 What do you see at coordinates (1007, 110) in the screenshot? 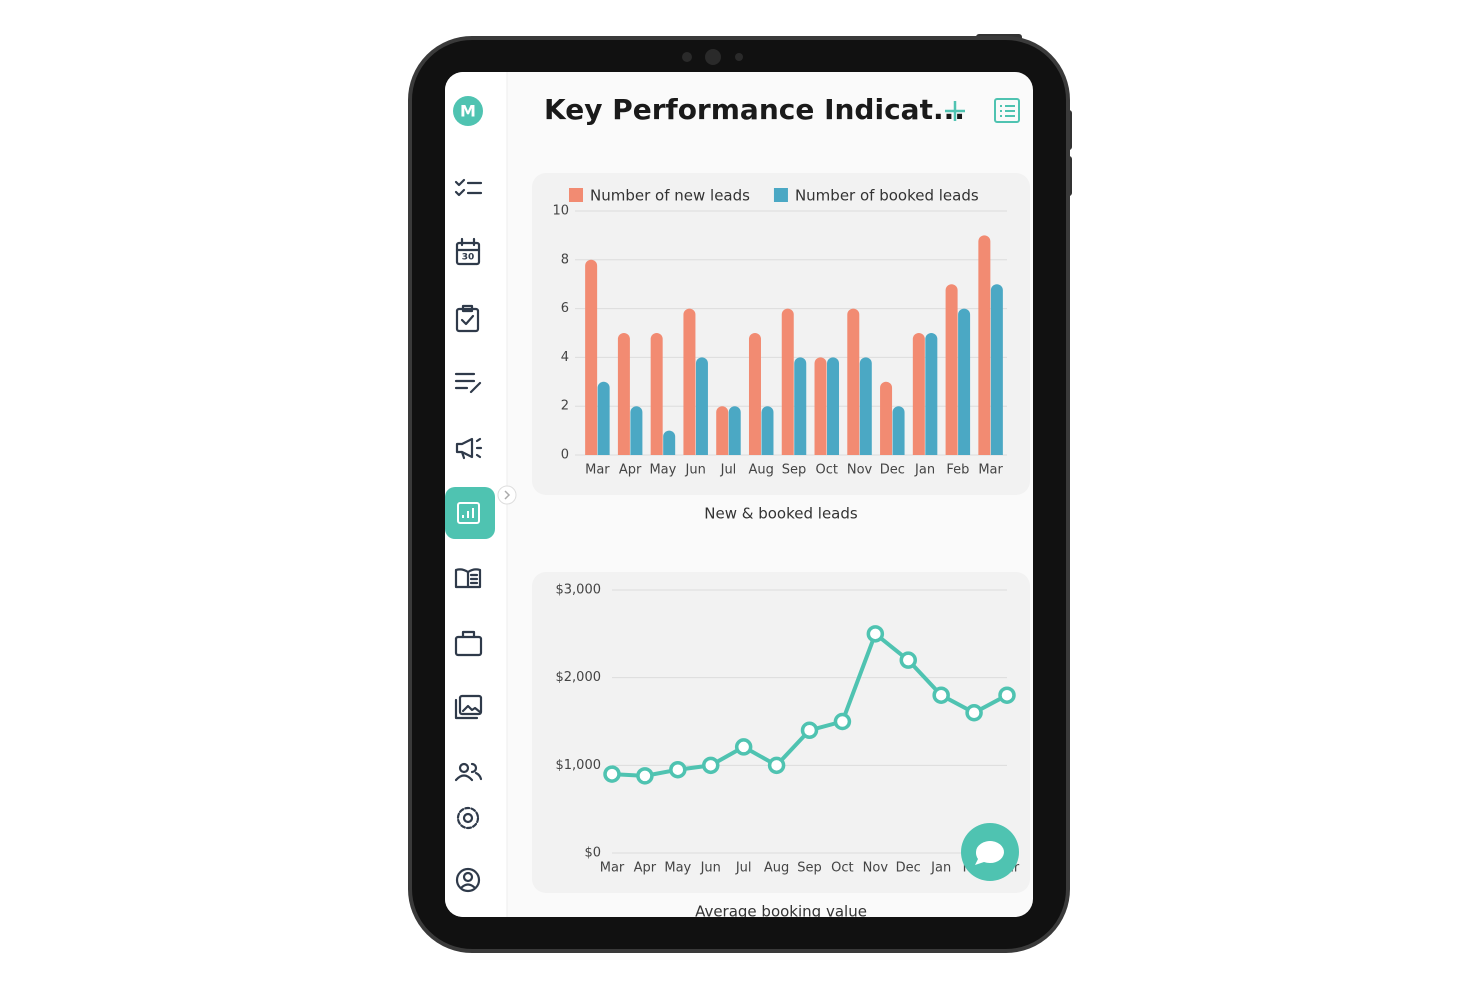
I see `list-button` at bounding box center [1007, 110].